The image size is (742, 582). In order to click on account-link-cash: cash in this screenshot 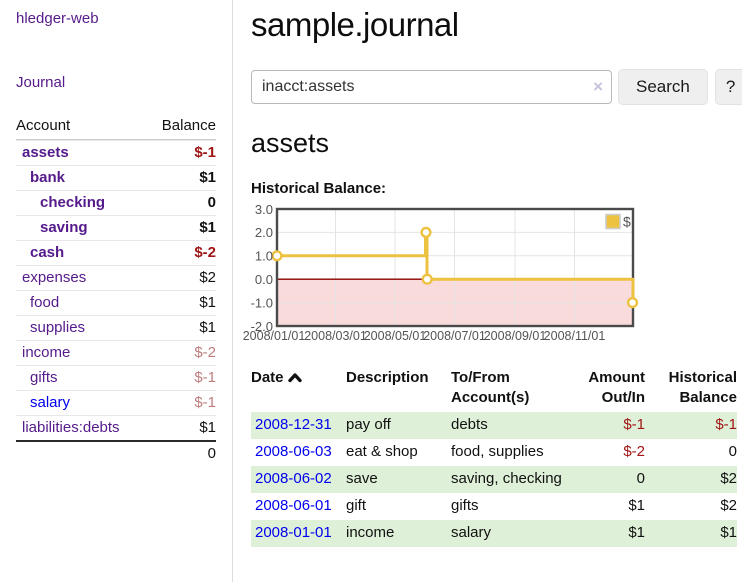, I will do `click(47, 252)`.